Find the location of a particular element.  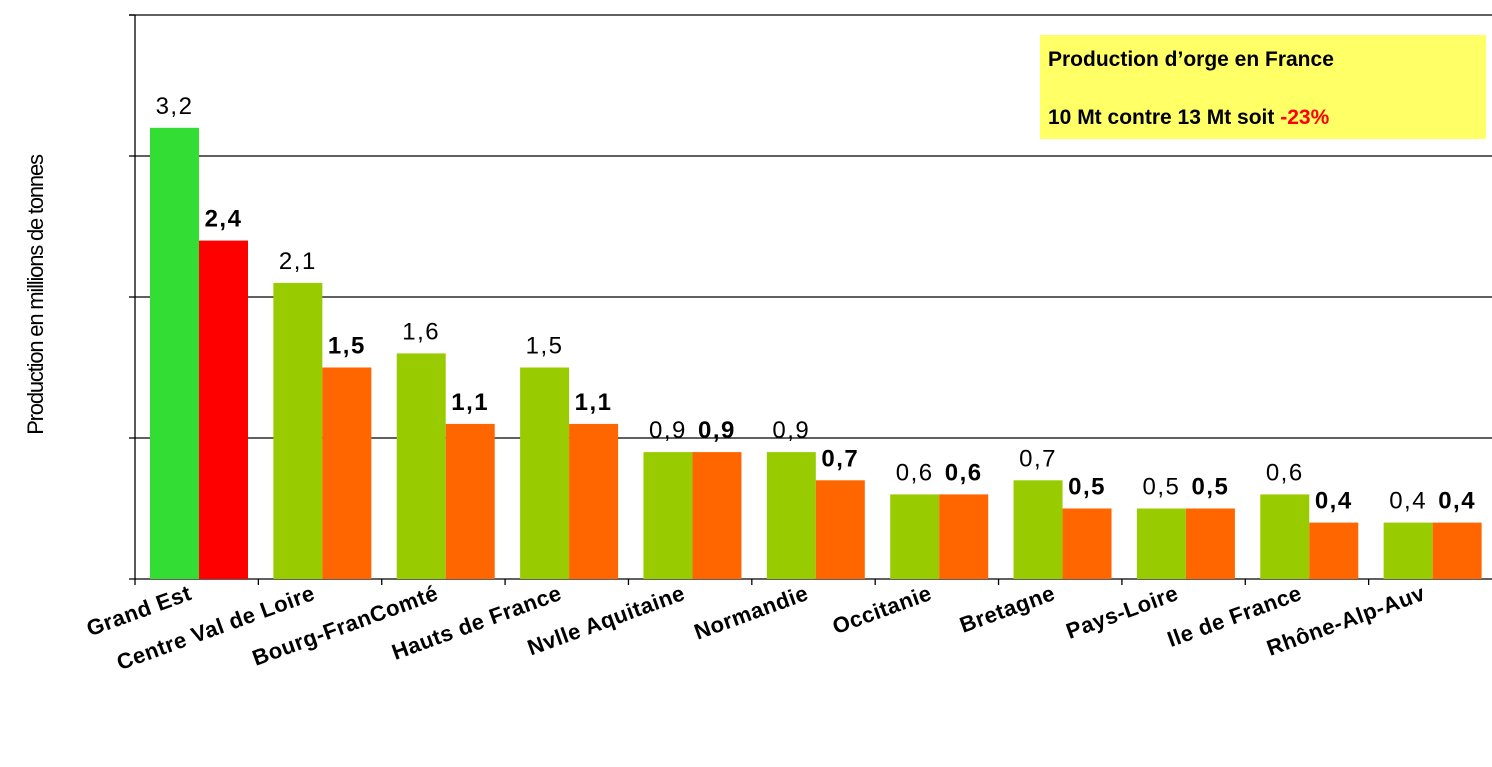

data-label: 2,4 is located at coordinates (224, 219).